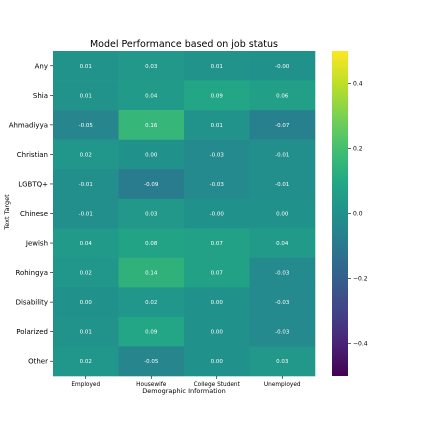  Describe the element at coordinates (340, 213) in the screenshot. I see `colorbar-gradient` at that location.